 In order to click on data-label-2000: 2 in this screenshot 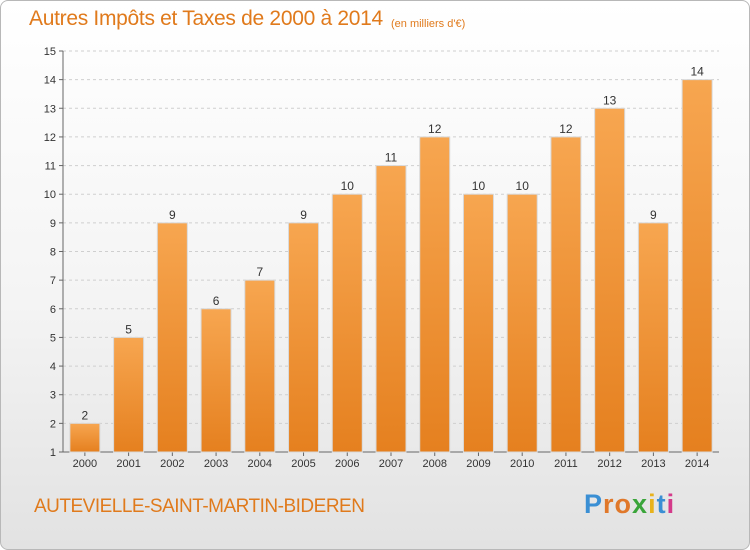, I will do `click(85, 415)`.